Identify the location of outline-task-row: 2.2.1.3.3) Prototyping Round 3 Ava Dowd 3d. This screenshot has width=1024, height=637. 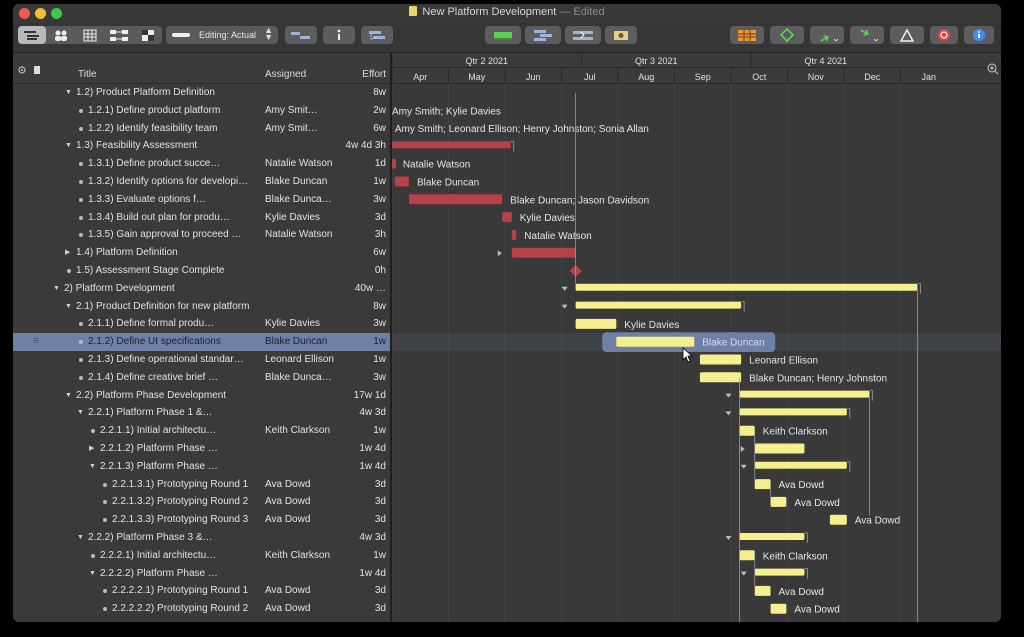
(201, 520).